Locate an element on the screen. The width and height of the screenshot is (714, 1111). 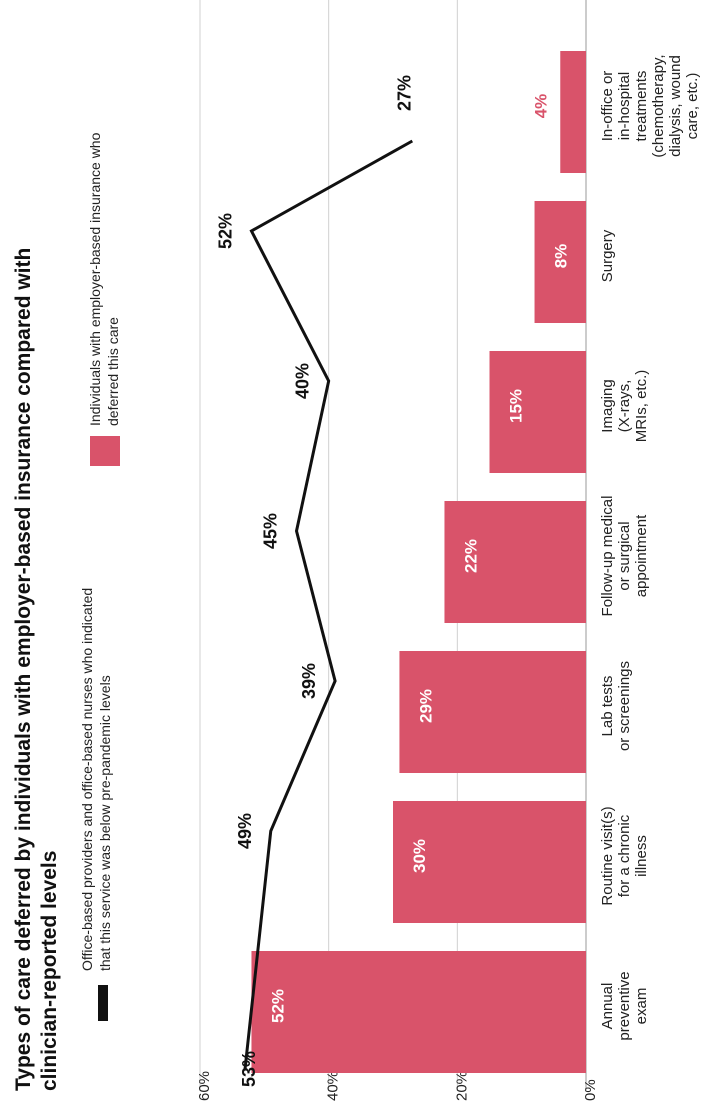
category-label-line: (X-rays, is located at coordinates (624, 406).